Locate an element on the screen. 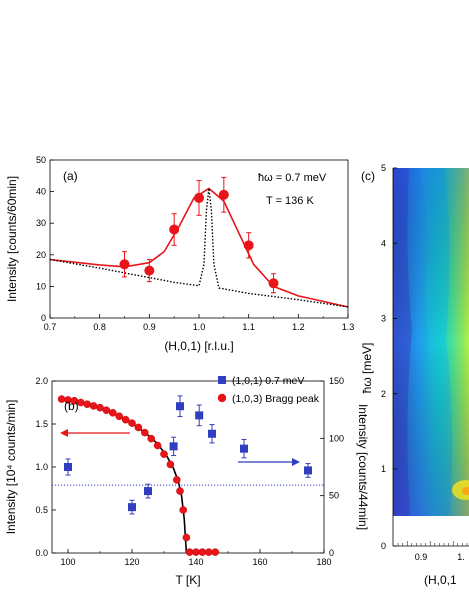 The width and height of the screenshot is (469, 607). legend-entry-bragg: (1,0,3) Bragg peak is located at coordinates (276, 399).